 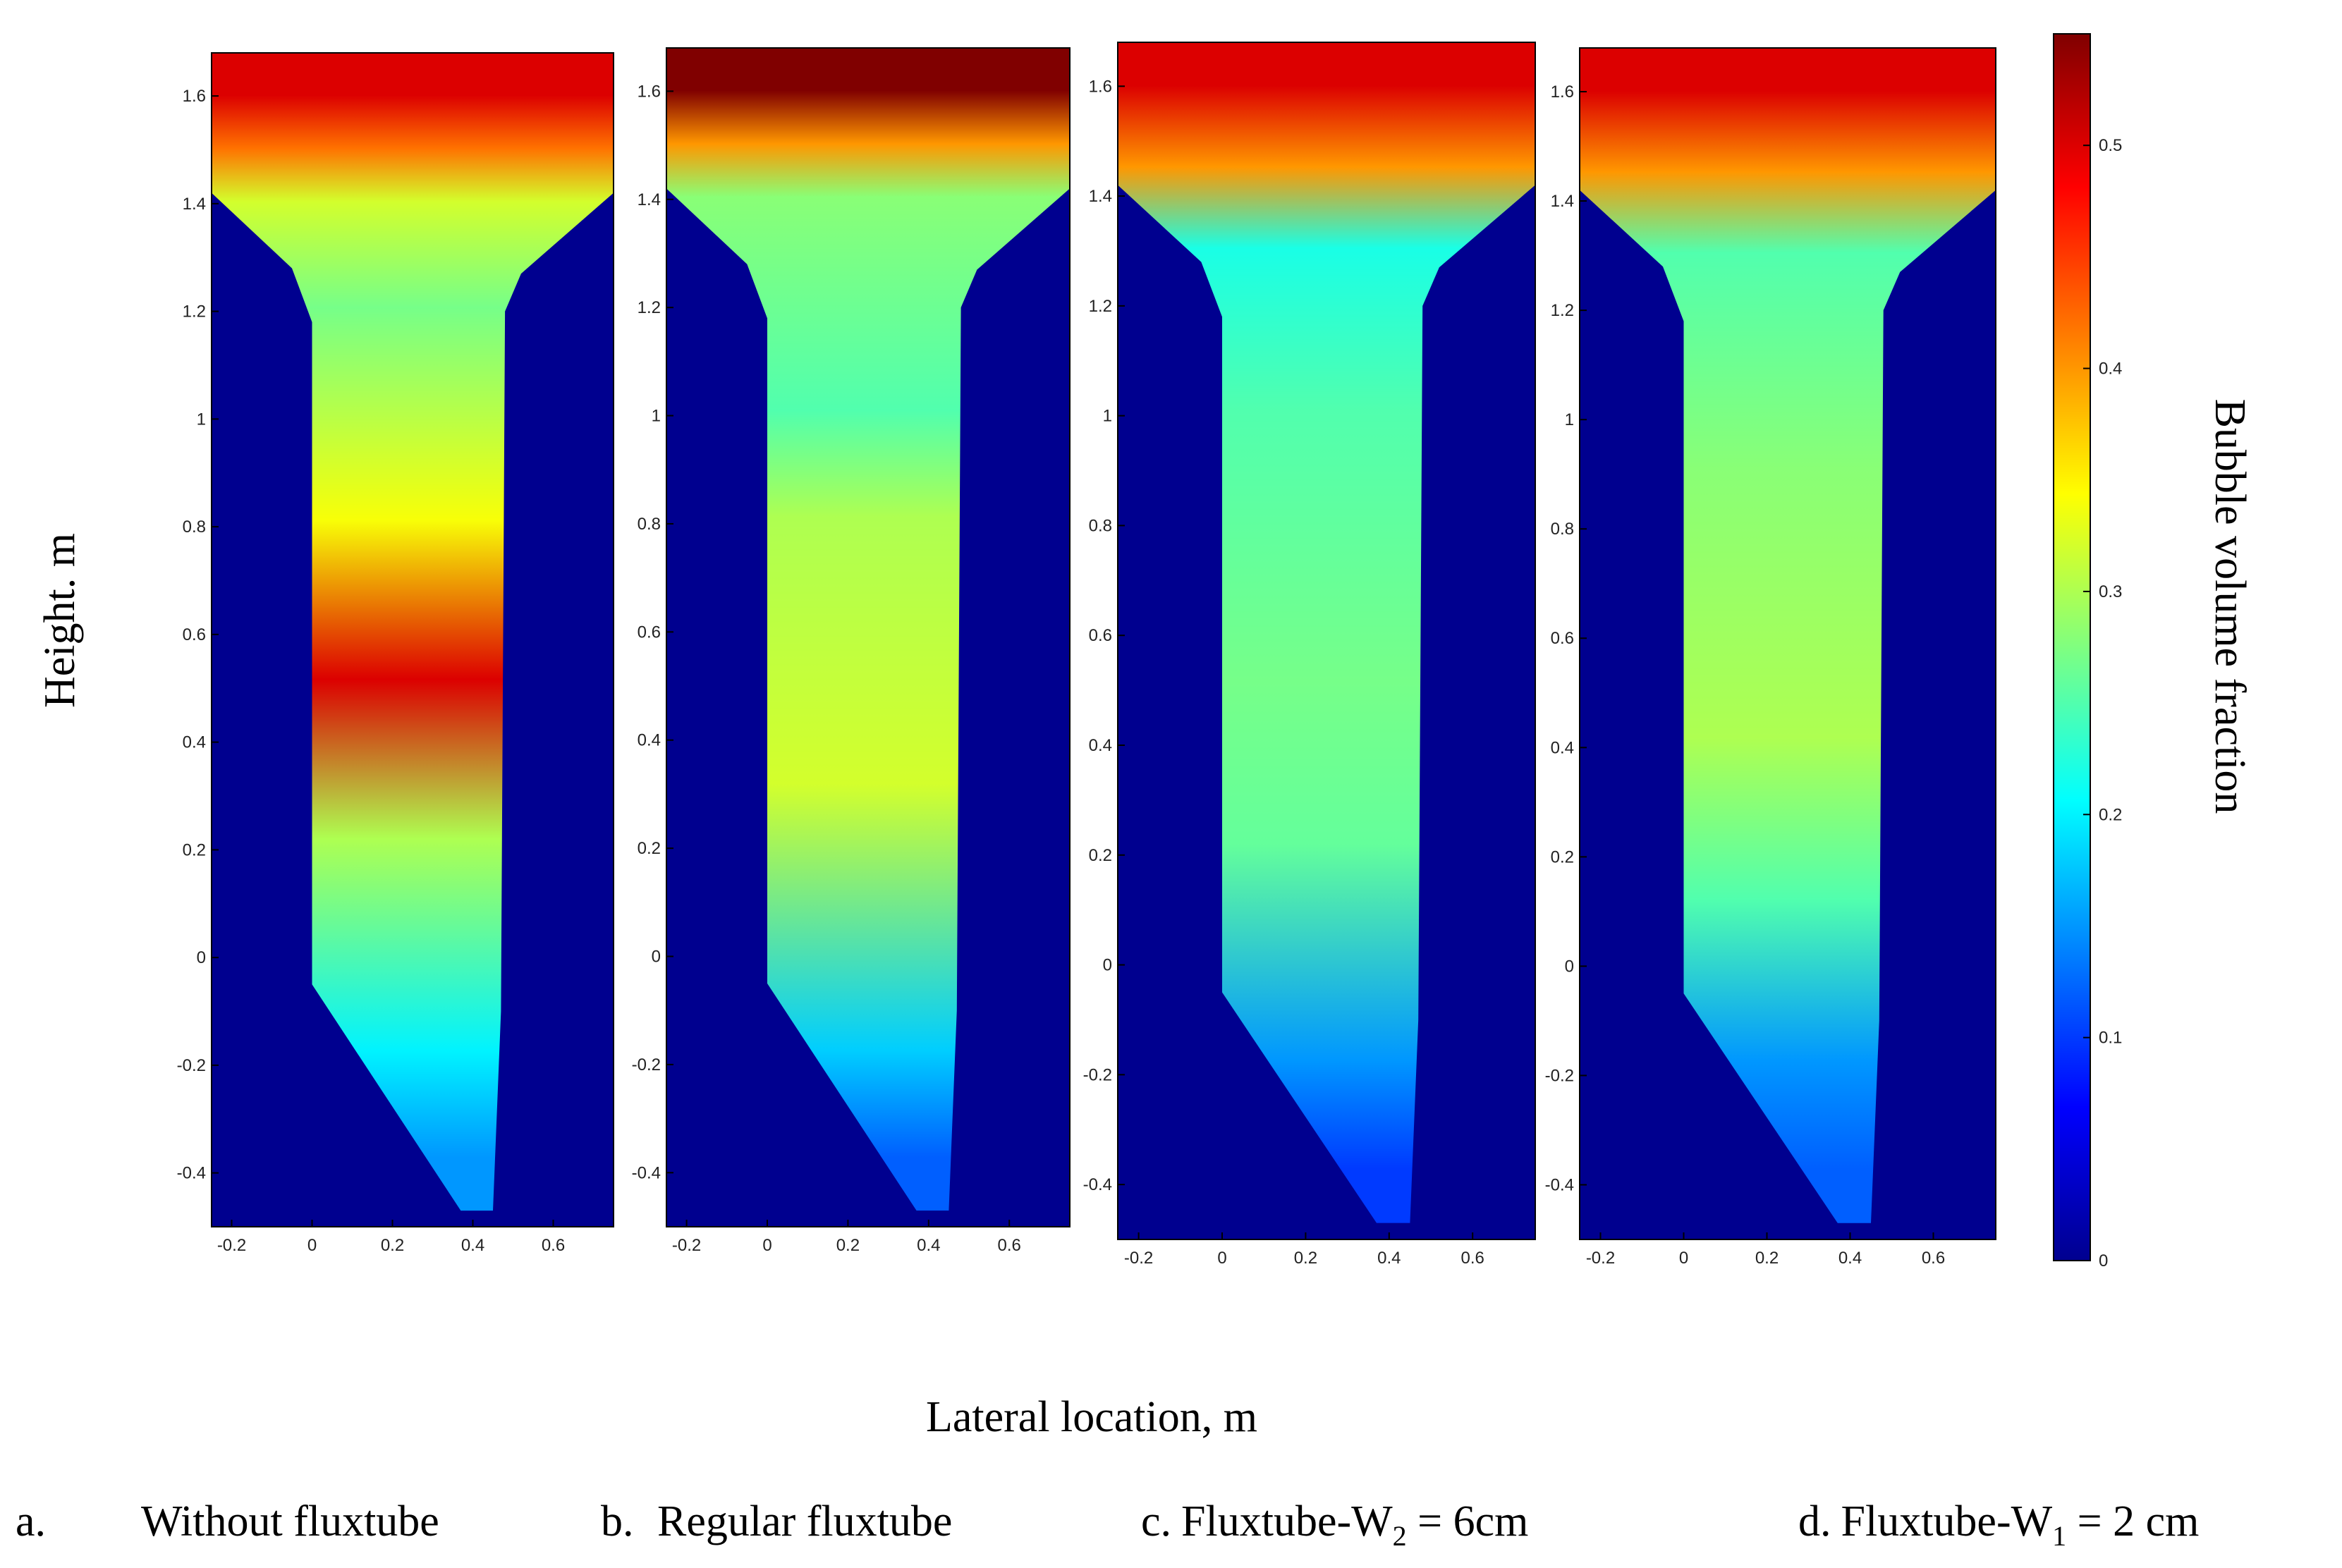 What do you see at coordinates (201, 419) in the screenshot?
I see `panel-a-ytick-label: 1` at bounding box center [201, 419].